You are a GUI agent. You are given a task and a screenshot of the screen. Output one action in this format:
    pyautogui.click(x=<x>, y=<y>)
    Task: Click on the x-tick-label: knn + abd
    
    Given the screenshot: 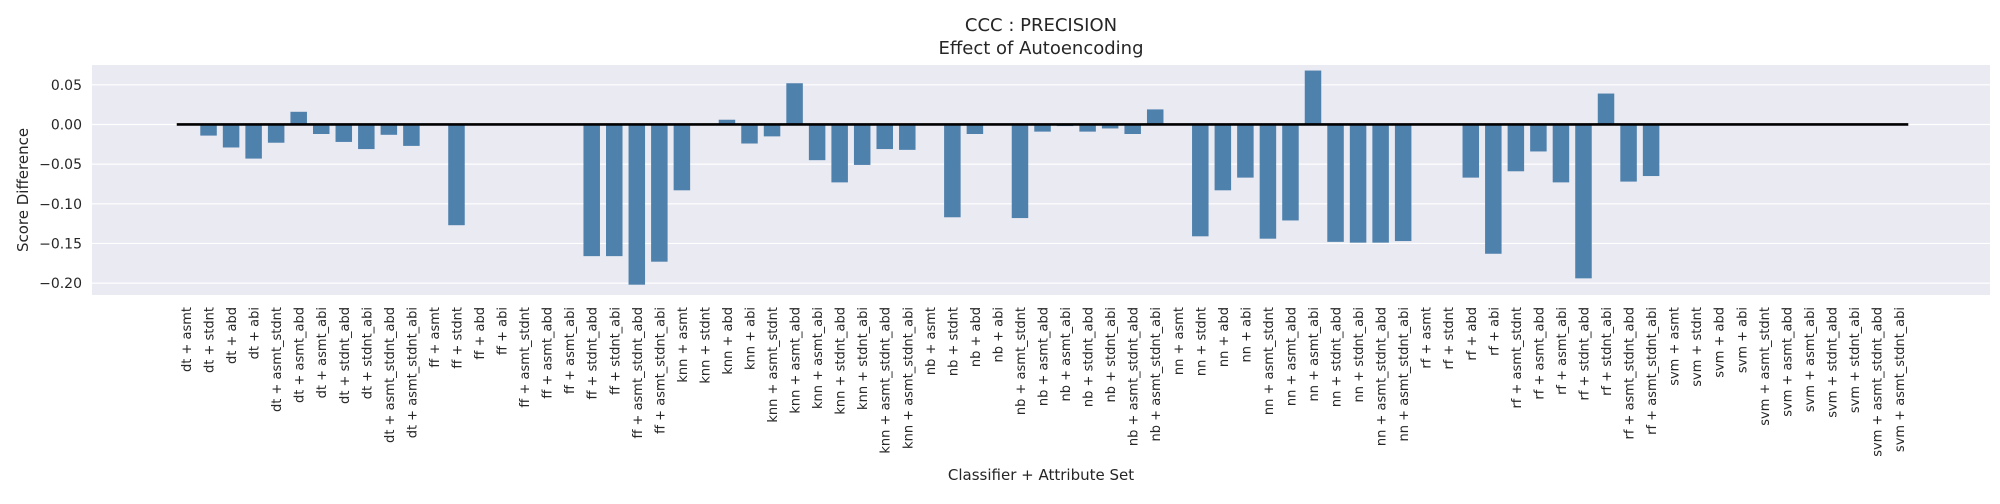 What is the action you would take?
    pyautogui.click(x=728, y=341)
    